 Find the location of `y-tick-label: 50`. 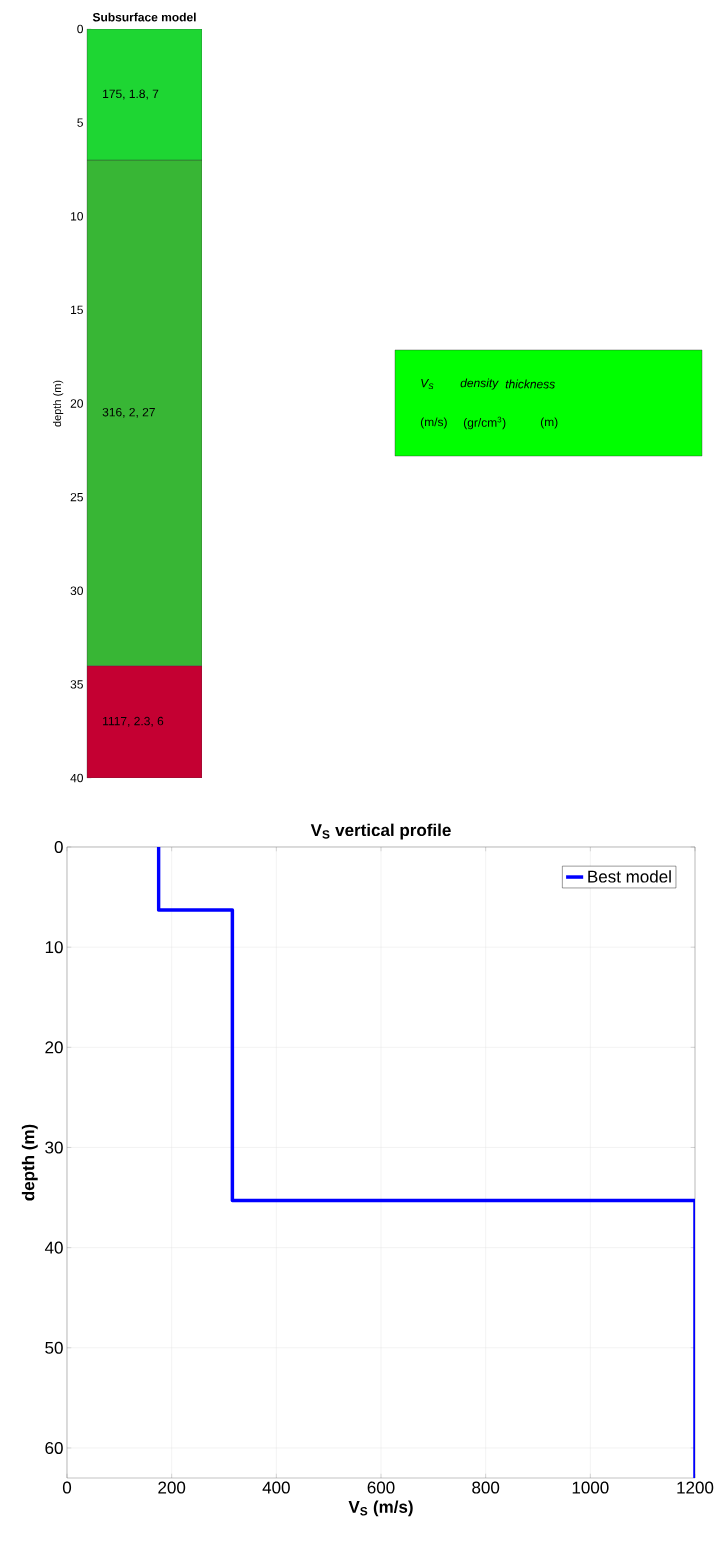

y-tick-label: 50 is located at coordinates (54, 1347).